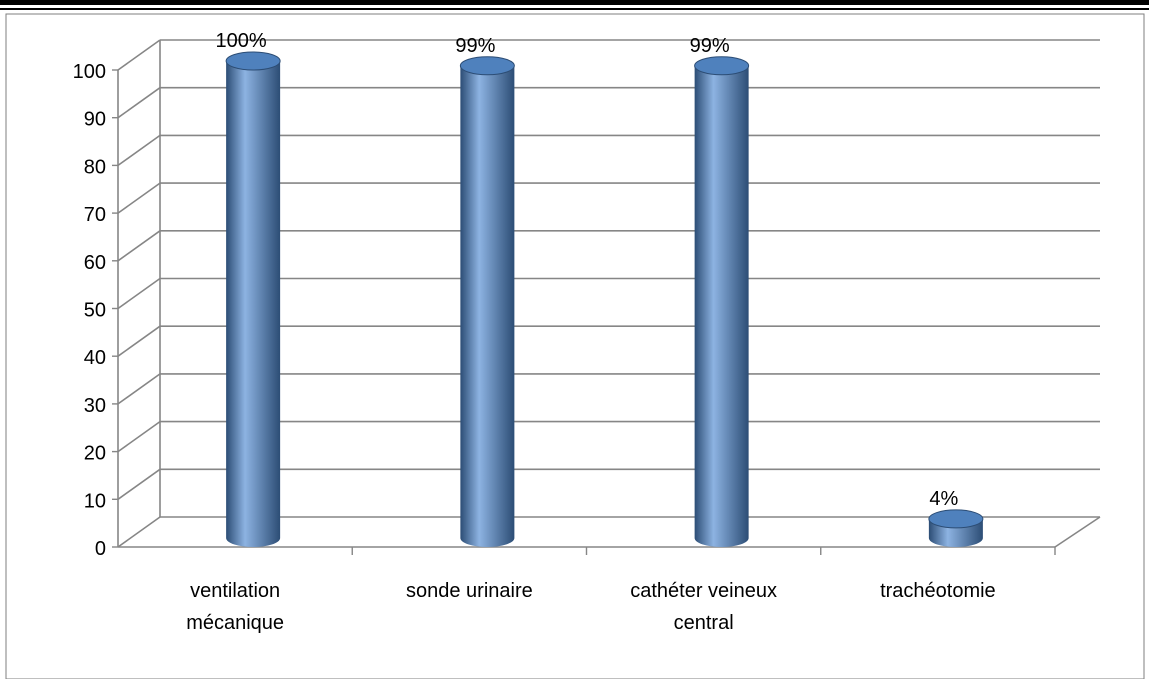 This screenshot has height=684, width=1149. What do you see at coordinates (89, 72) in the screenshot?
I see `y-tick-label: 100` at bounding box center [89, 72].